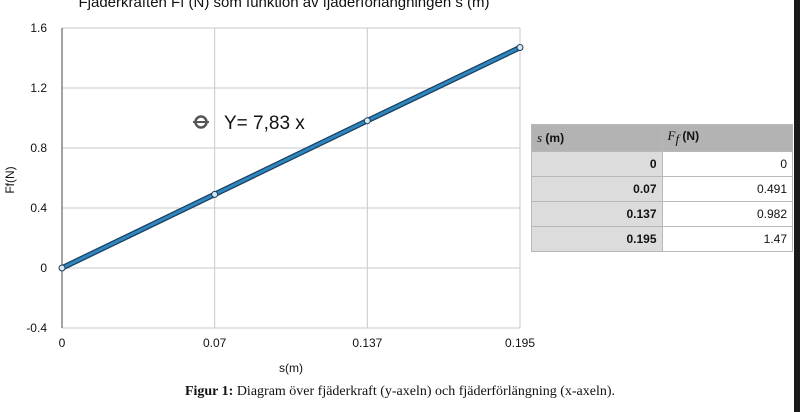 Image resolution: width=800 pixels, height=412 pixels. Describe the element at coordinates (291, 368) in the screenshot. I see `x-axis-label: s(m)` at that location.